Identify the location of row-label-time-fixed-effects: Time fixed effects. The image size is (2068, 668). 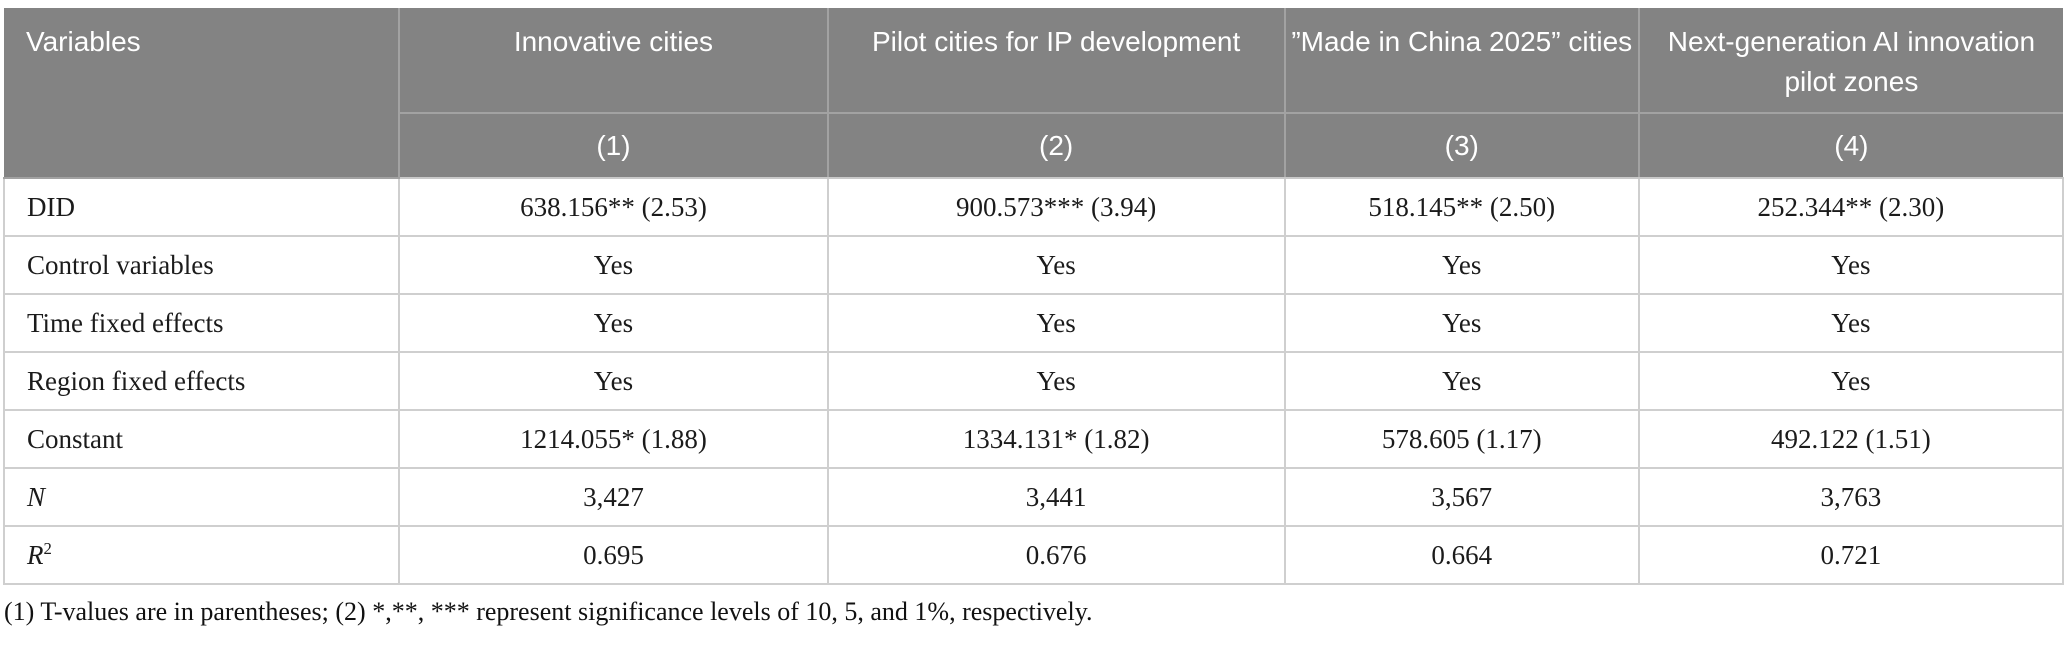
(201, 323).